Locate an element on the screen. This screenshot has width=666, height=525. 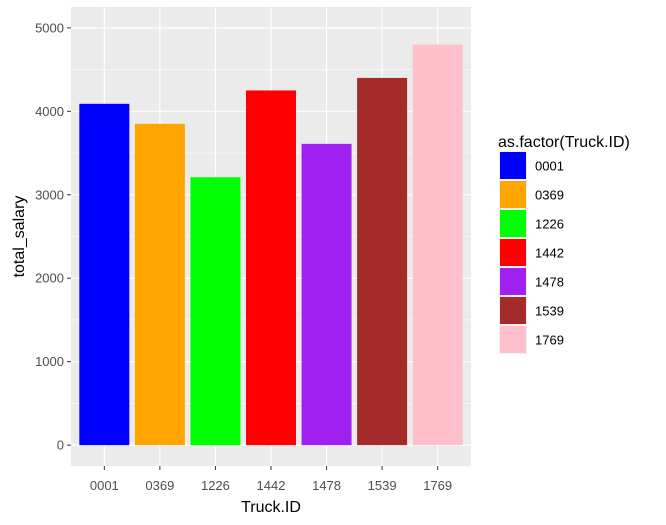
y-axis-title: total_salary is located at coordinates (19, 237).